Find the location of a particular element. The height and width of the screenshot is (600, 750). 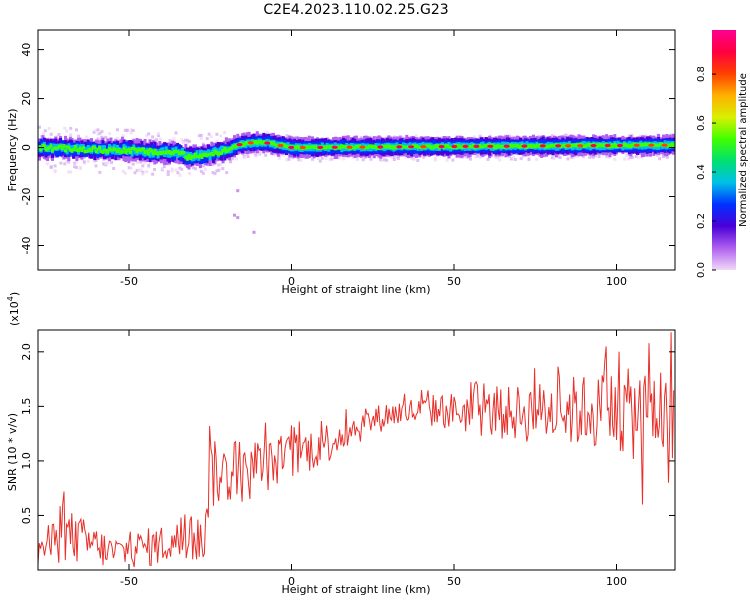

colorbar-ticks: 0.0 0.2 0.4 0.6 0.8 is located at coordinates (706, 172).